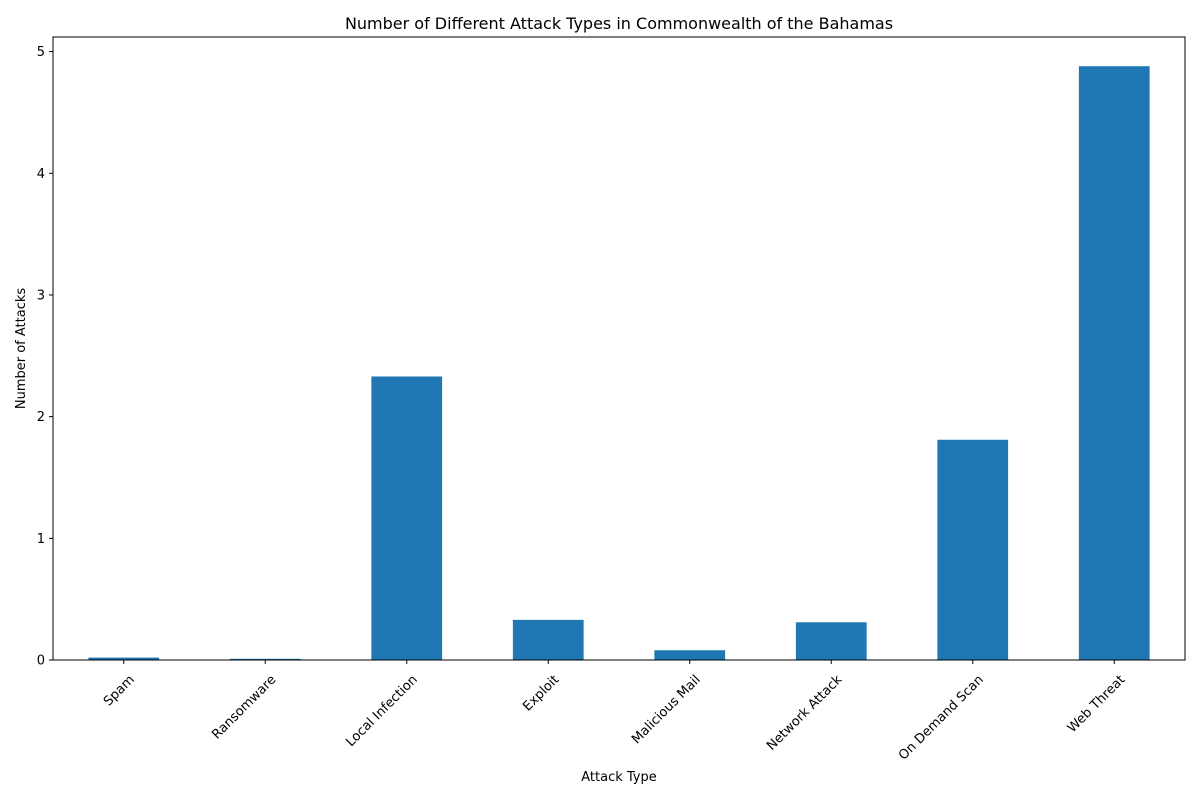 This screenshot has width=1200, height=800. I want to click on y-axis-label: Number of Attacks, so click(21, 349).